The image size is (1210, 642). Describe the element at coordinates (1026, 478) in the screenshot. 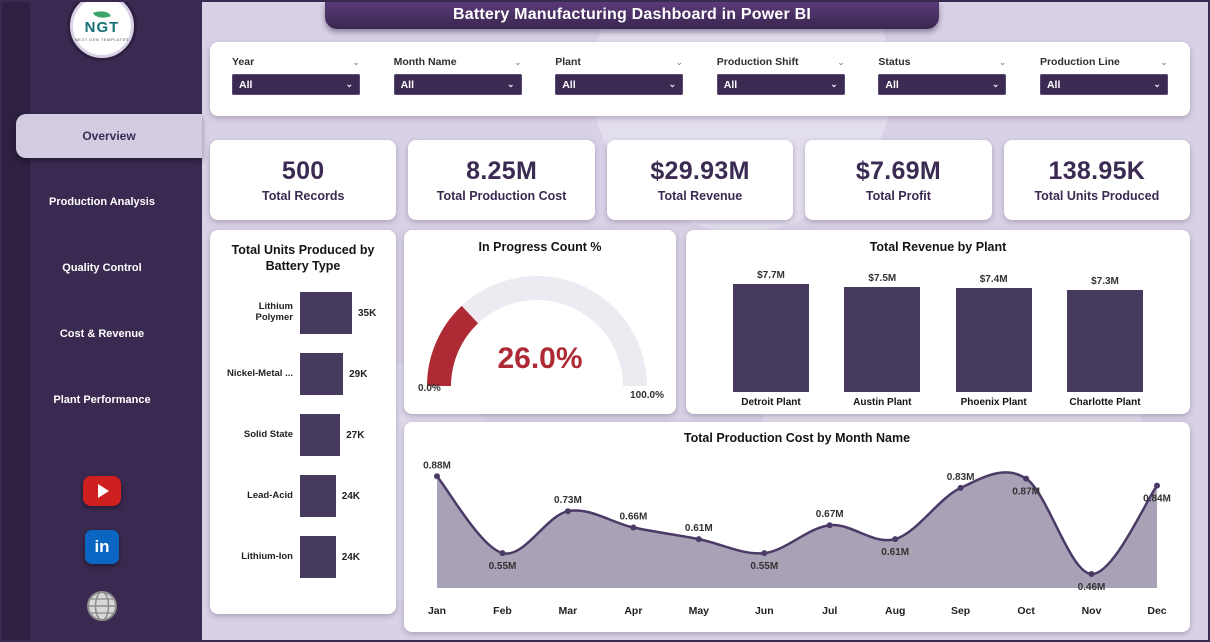

I see `data-point-oct` at that location.